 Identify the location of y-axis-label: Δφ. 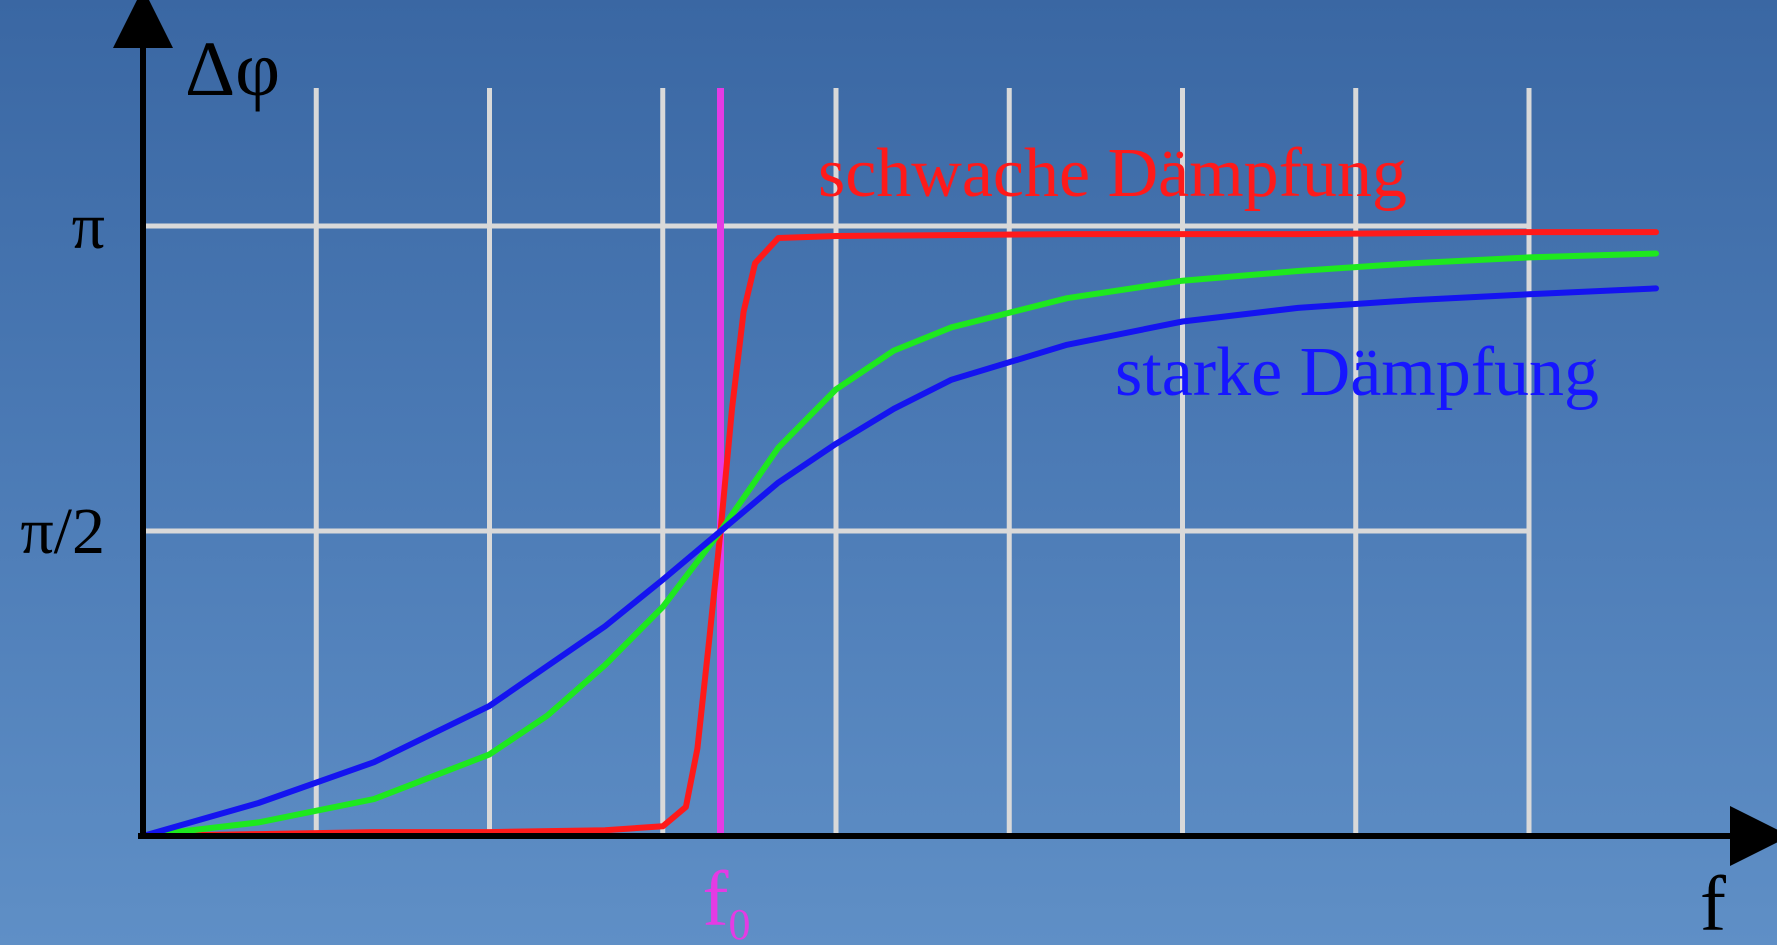
(232, 68).